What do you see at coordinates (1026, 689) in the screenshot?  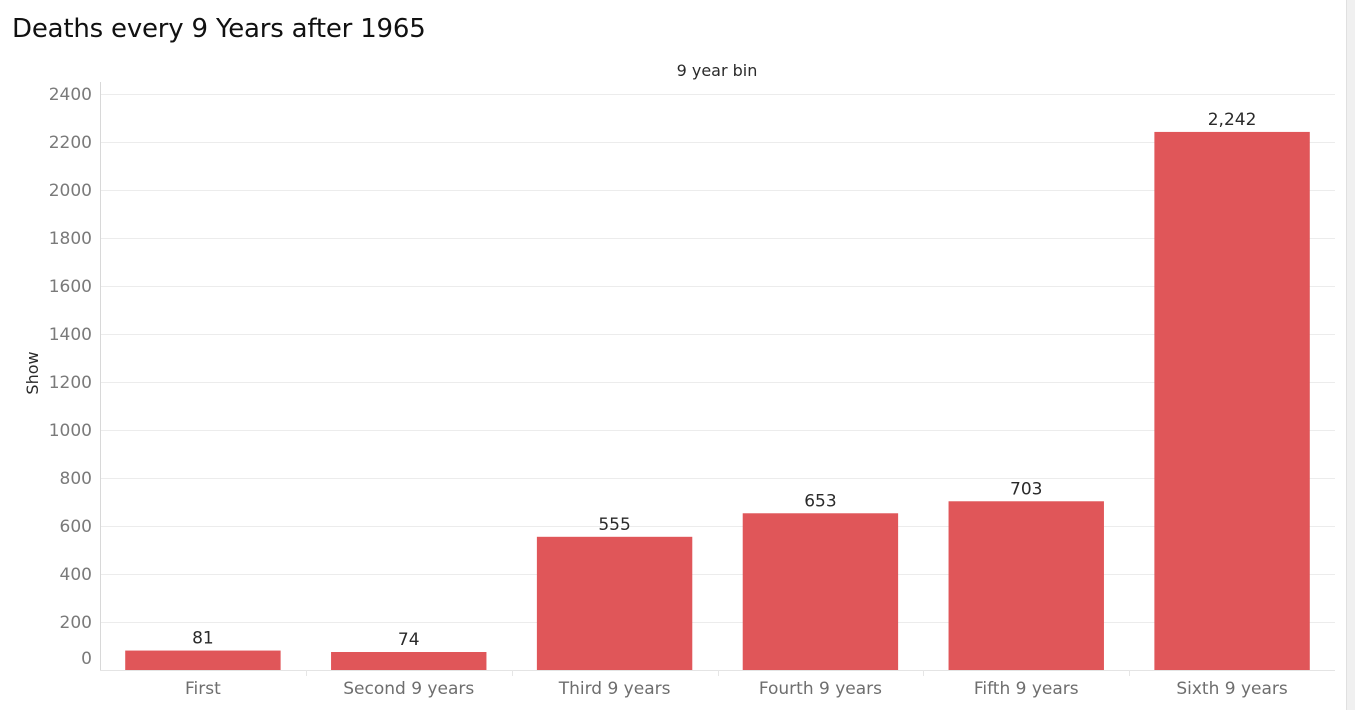 I see `x-category-label: Fifth 9 years` at bounding box center [1026, 689].